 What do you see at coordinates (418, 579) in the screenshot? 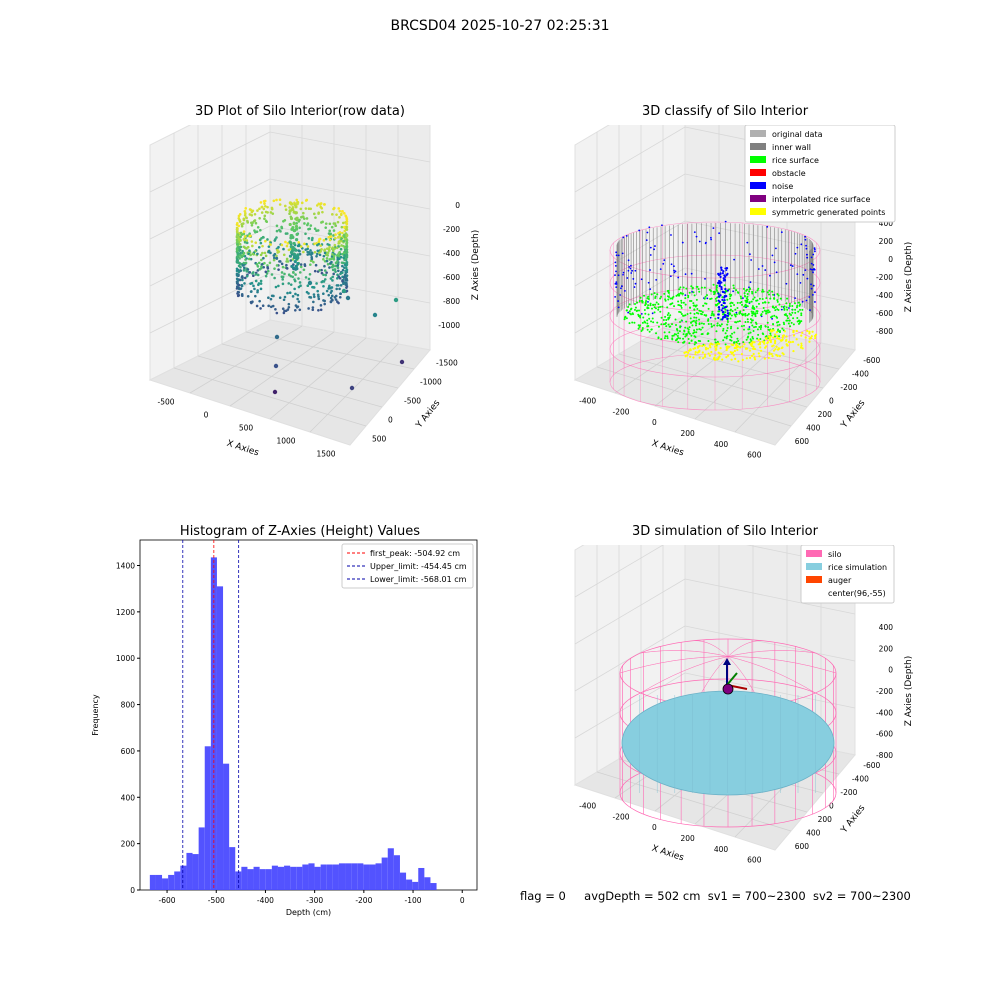
I see `legend-label: Lower_limit: -568.01 cm` at bounding box center [418, 579].